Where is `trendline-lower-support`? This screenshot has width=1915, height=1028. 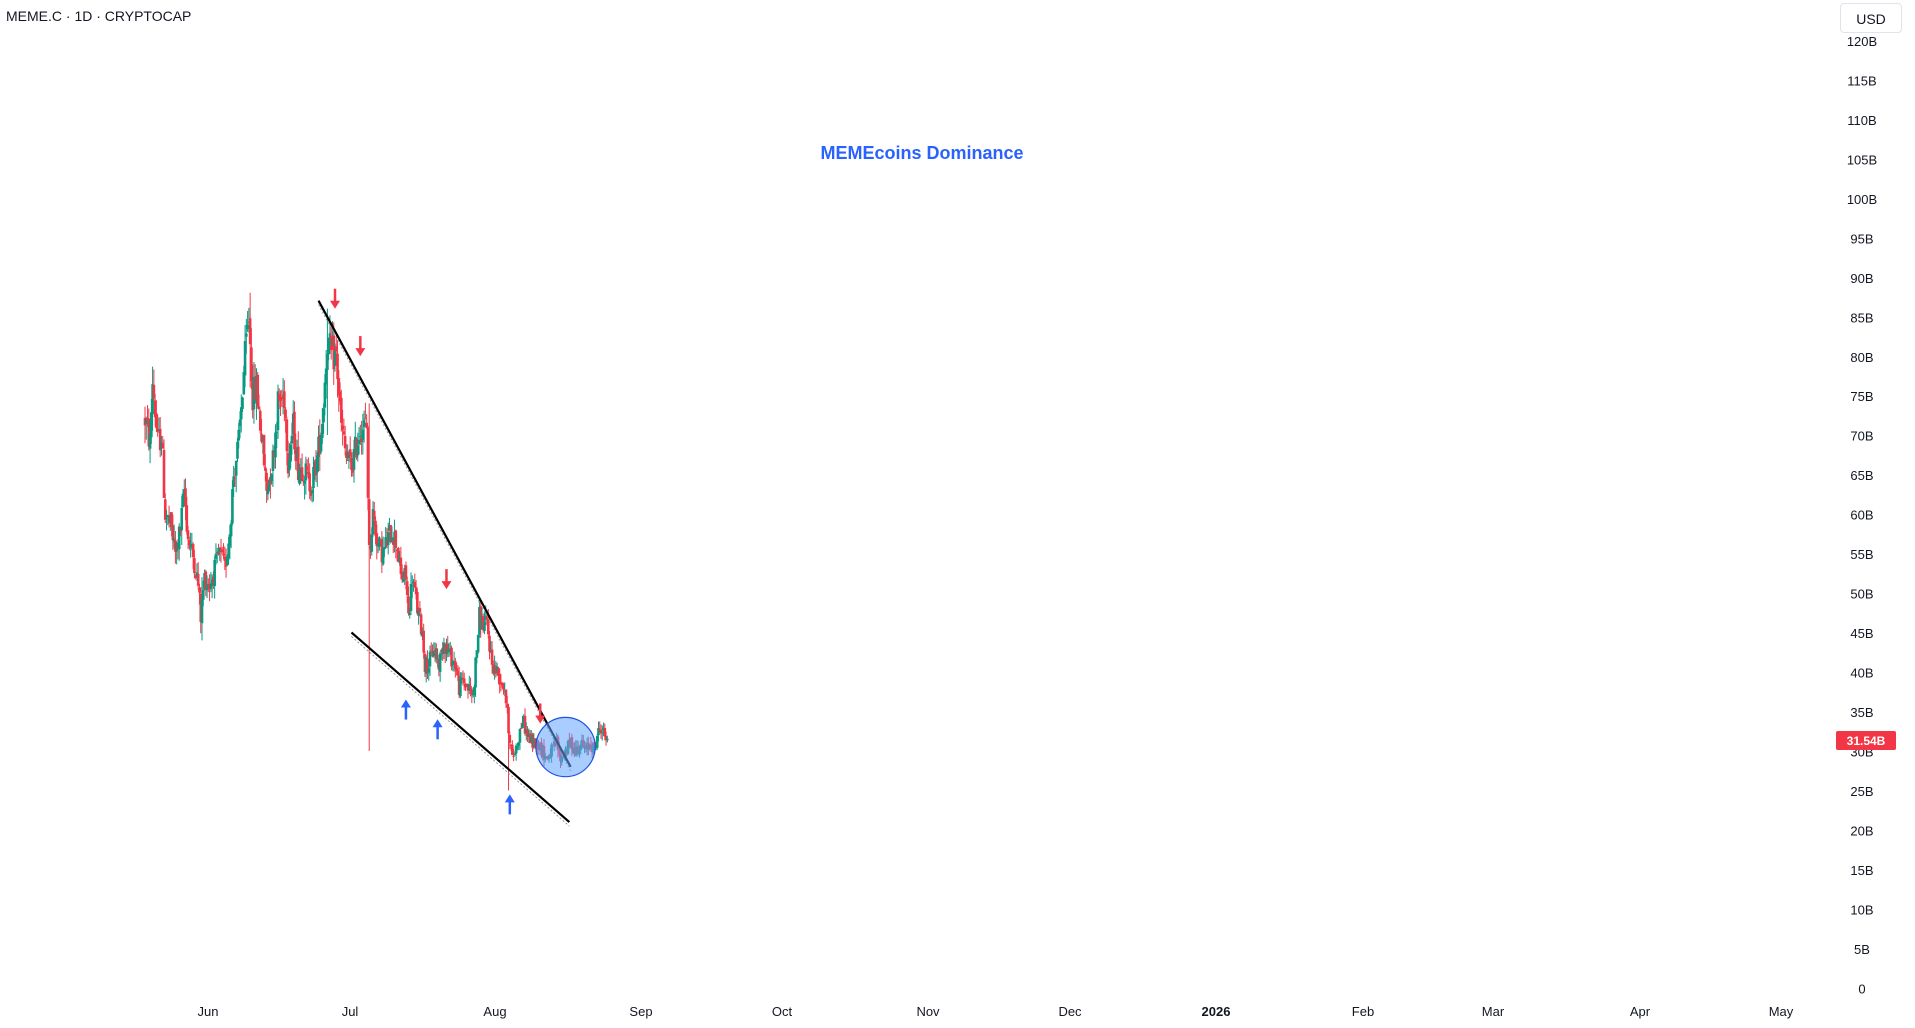 trendline-lower-support is located at coordinates (460, 727).